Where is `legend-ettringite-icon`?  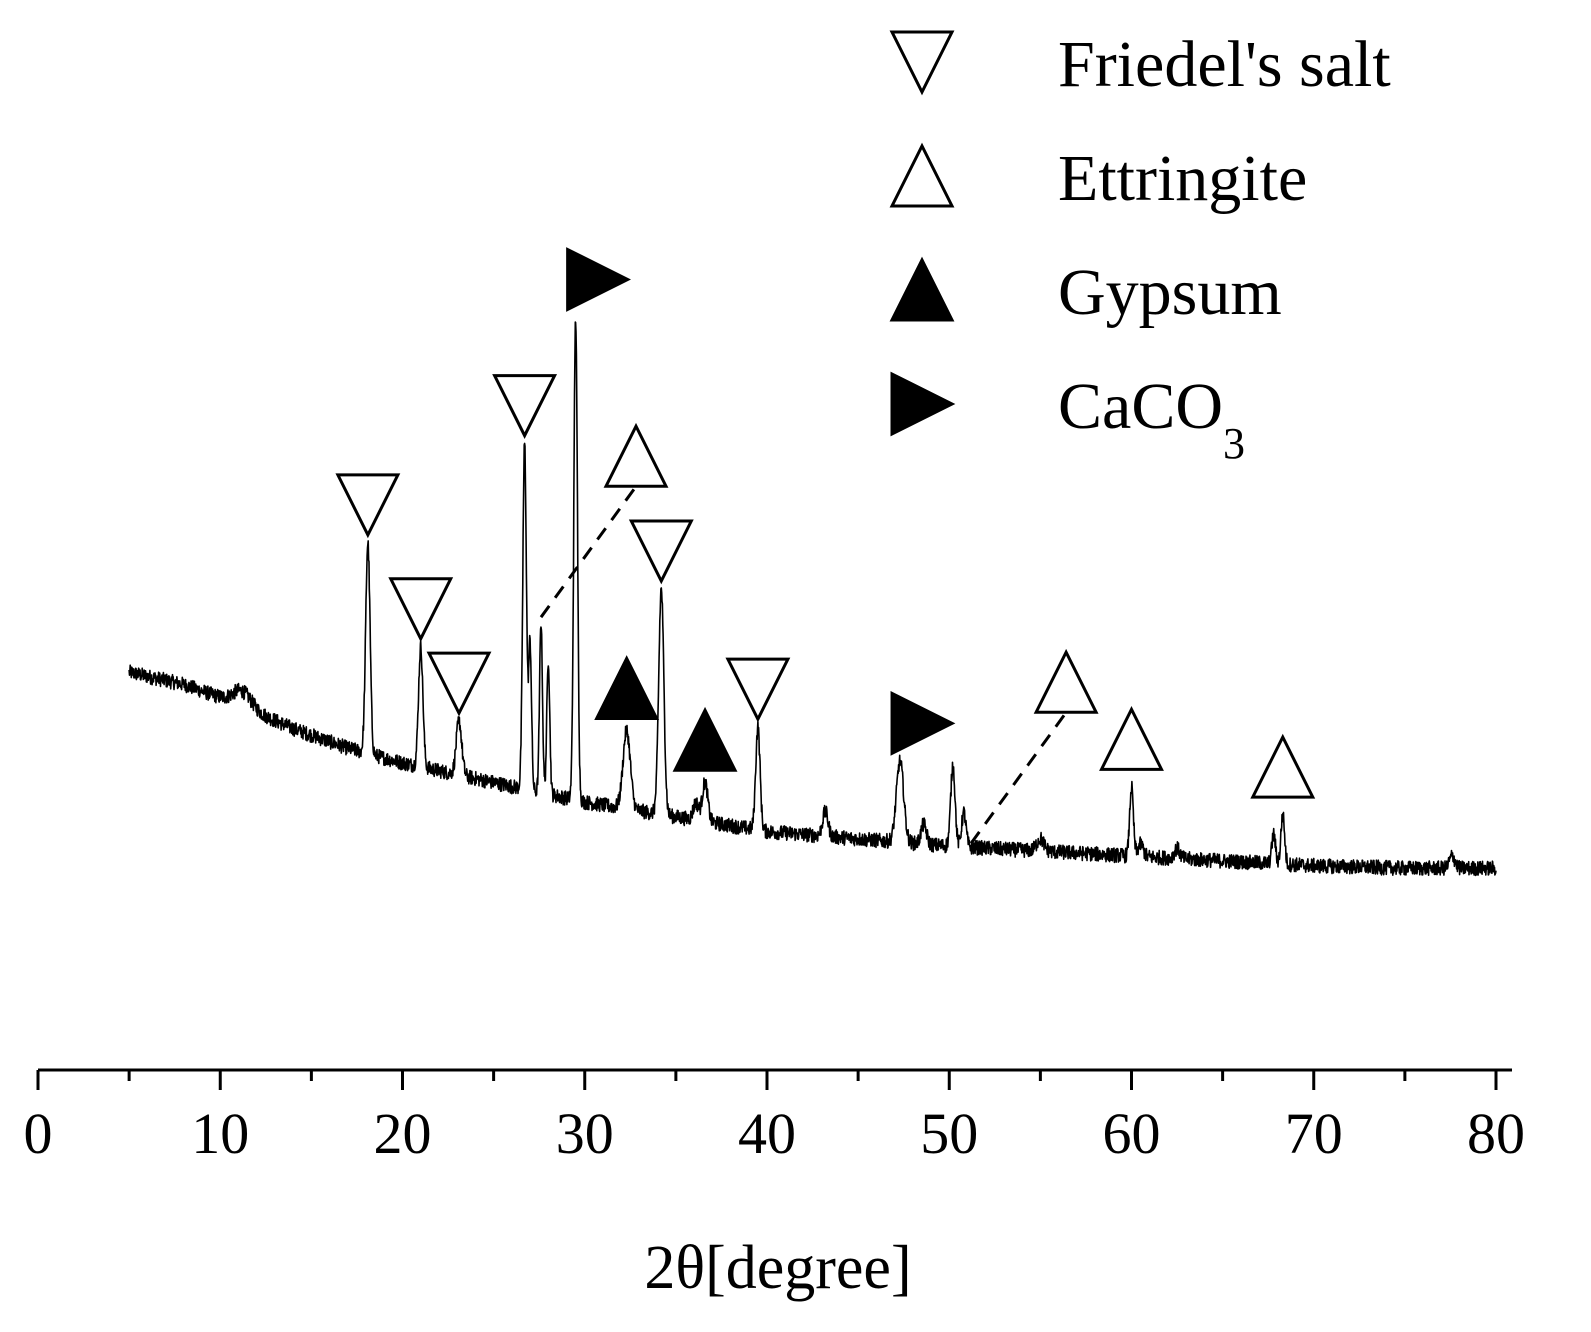
legend-ettringite-icon is located at coordinates (922, 175).